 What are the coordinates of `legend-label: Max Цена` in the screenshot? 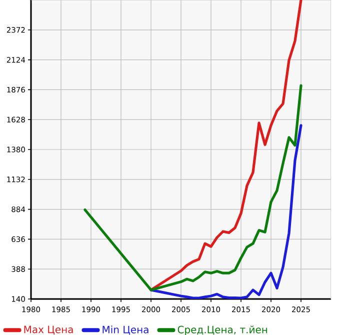 It's located at (48, 330).